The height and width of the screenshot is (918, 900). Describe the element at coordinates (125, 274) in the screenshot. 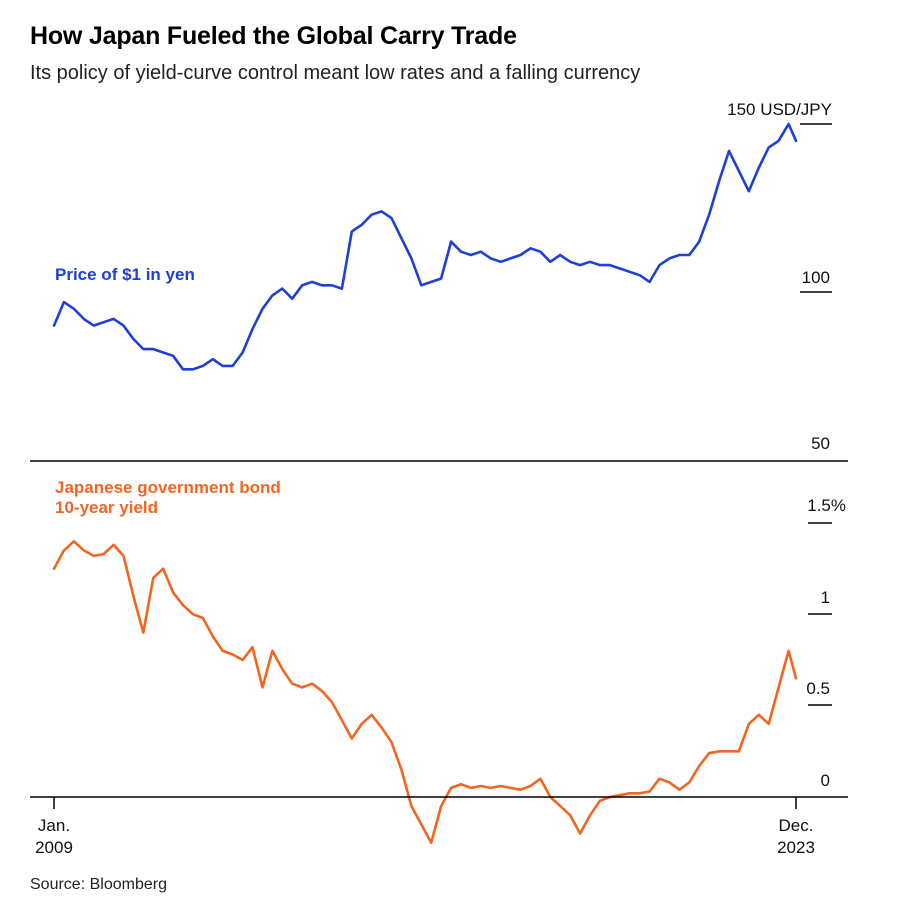

I see `usdjpy-series-label: Price of $1 in yen` at that location.